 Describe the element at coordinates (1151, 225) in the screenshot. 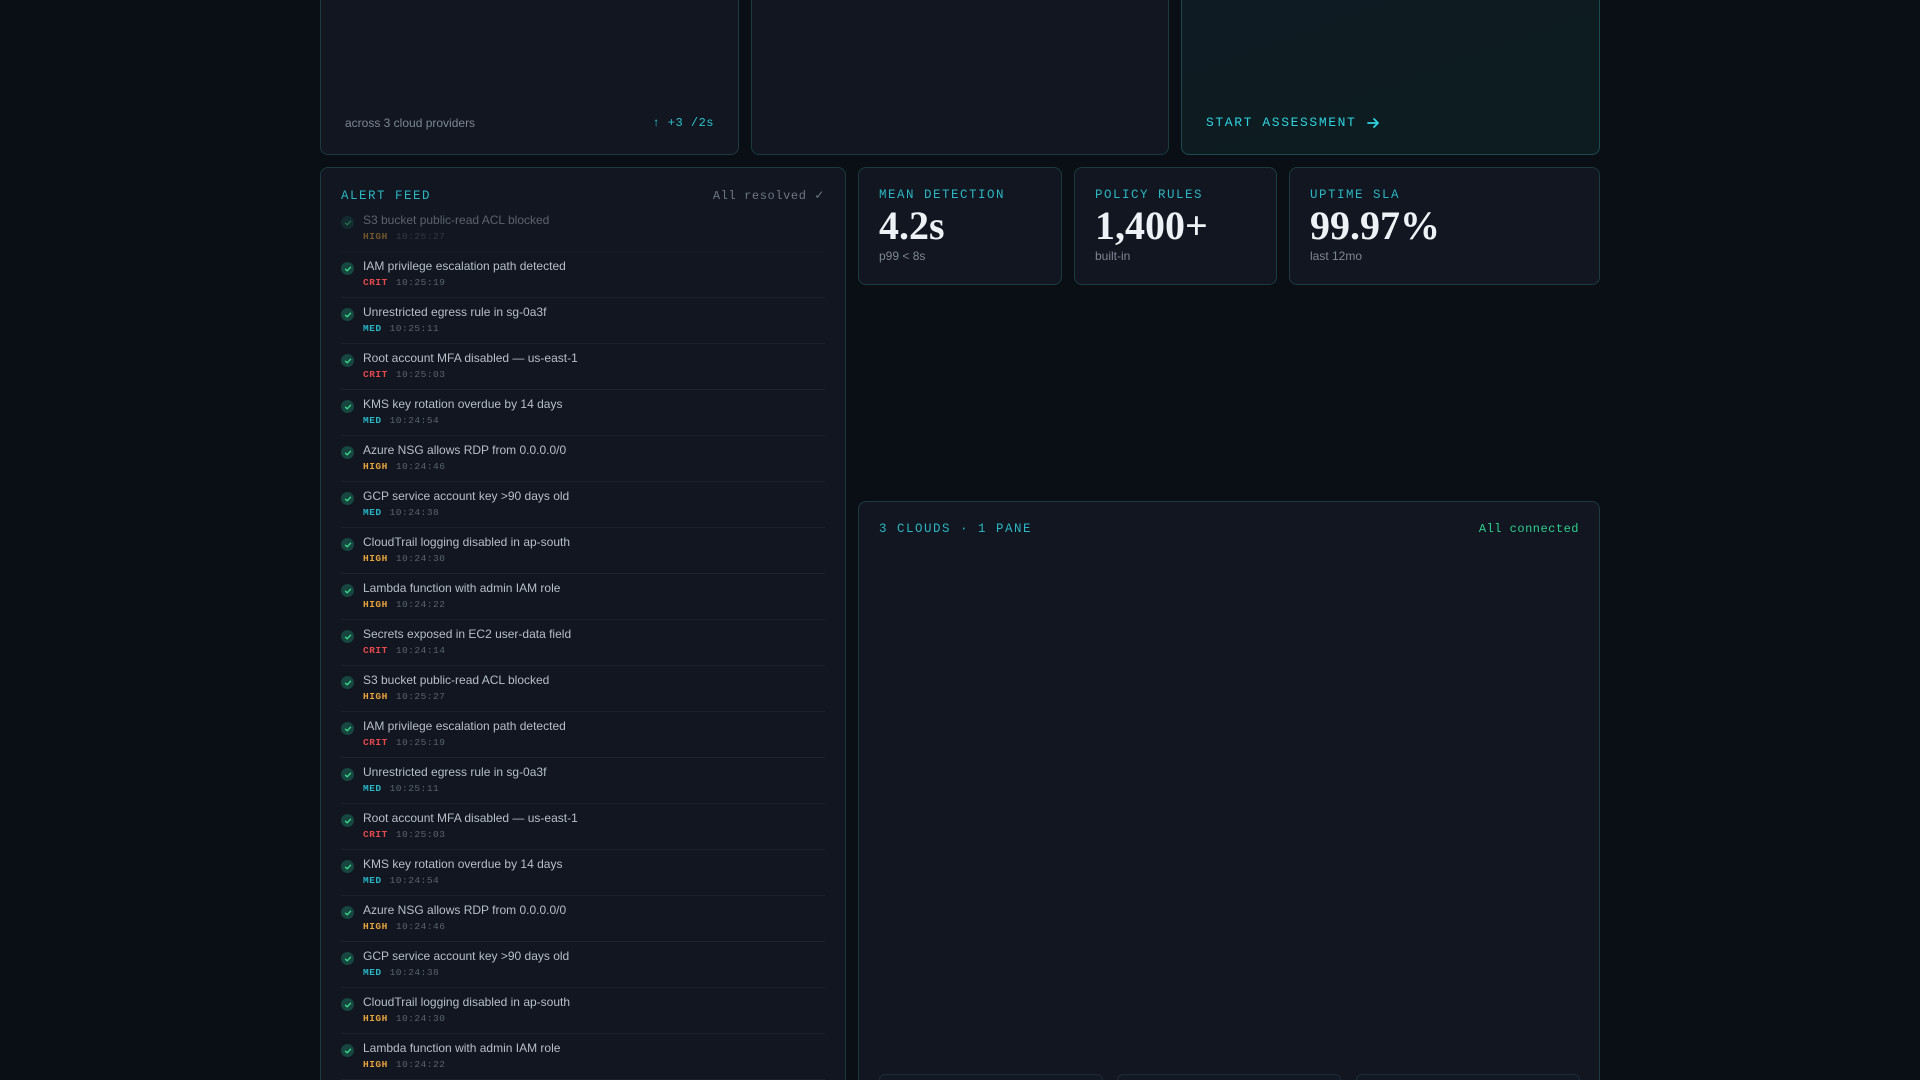

I see `policy-rules-value: 1,400+` at that location.